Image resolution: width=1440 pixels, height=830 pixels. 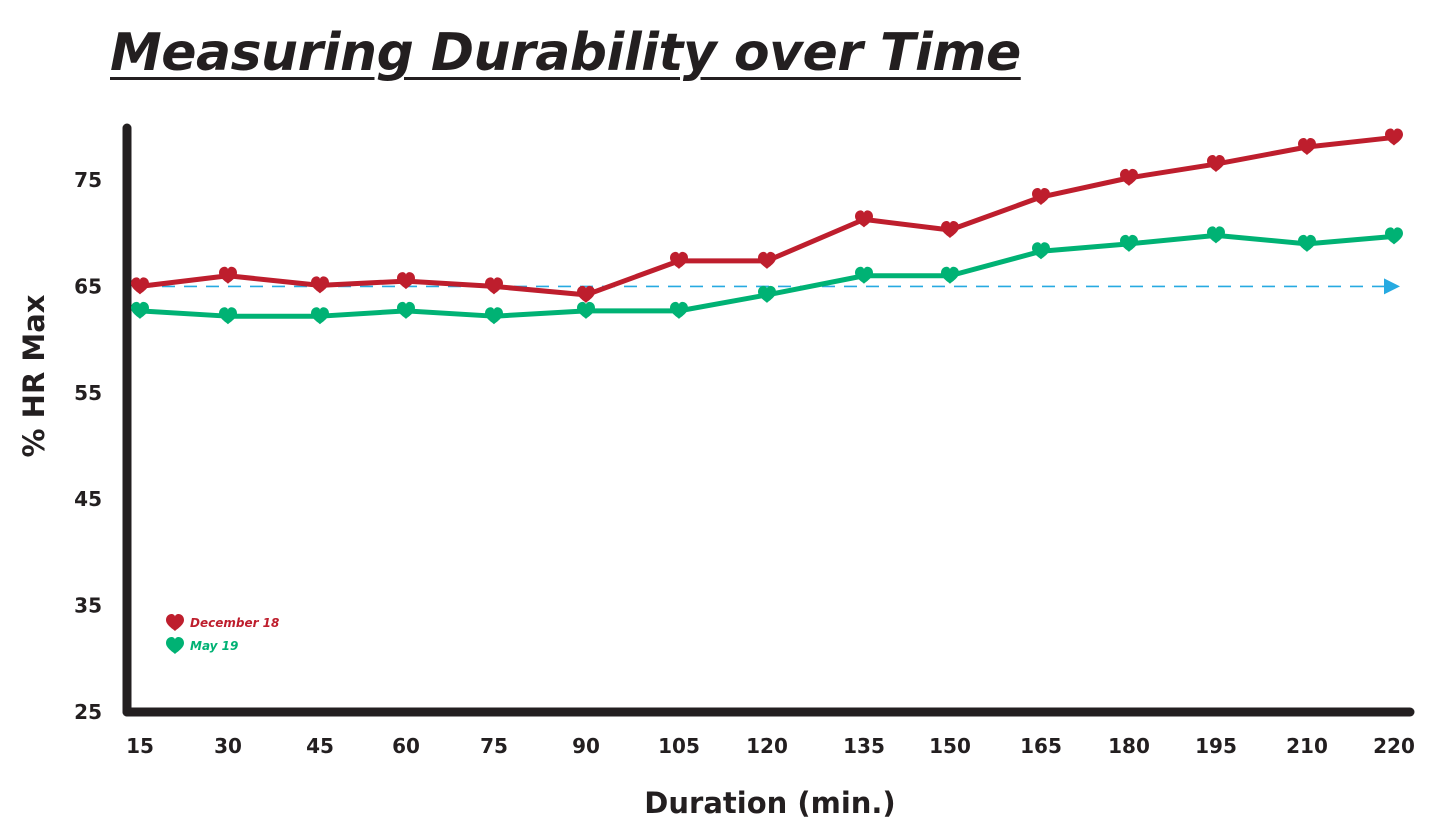 I want to click on reference-arrow-icon, so click(x=1392, y=286).